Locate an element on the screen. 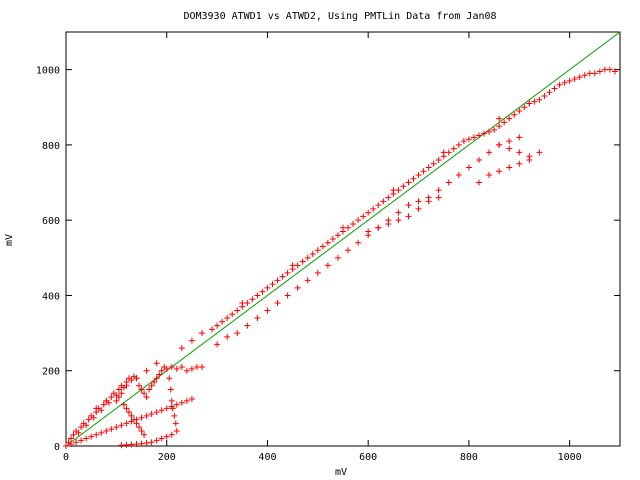 Image resolution: width=640 pixels, height=480 pixels. x-tick-label: 600 is located at coordinates (368, 457).